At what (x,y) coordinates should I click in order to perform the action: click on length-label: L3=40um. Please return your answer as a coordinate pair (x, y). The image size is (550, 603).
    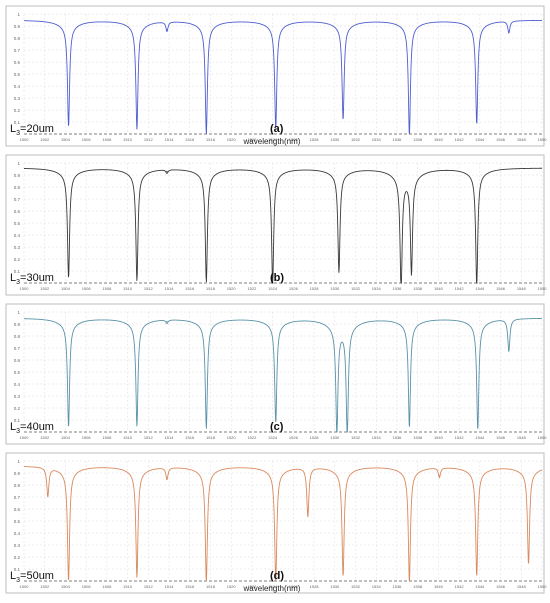
    Looking at the image, I should click on (32, 428).